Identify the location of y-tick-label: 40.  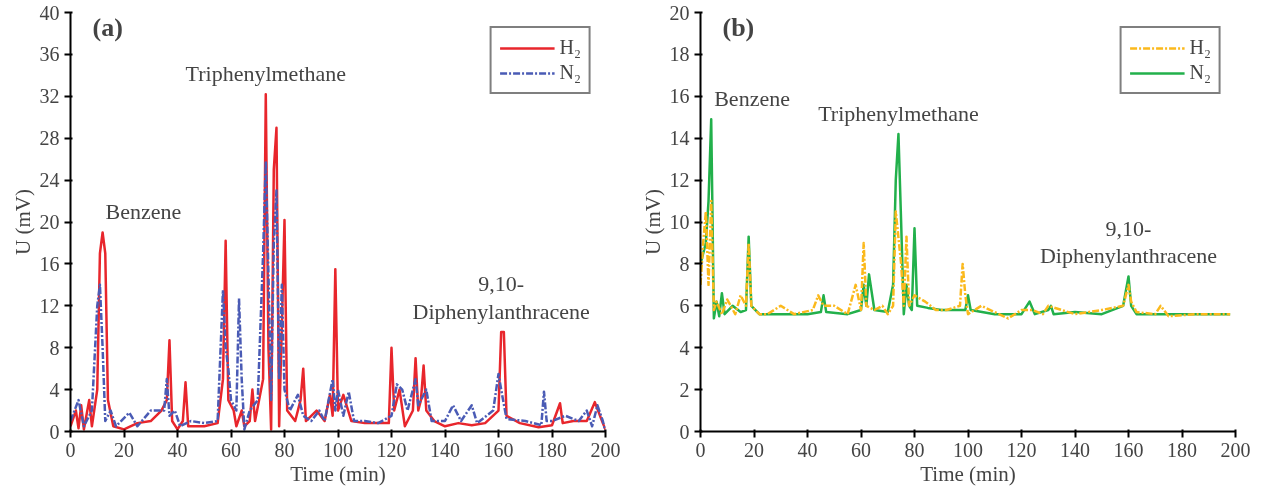
(49, 12).